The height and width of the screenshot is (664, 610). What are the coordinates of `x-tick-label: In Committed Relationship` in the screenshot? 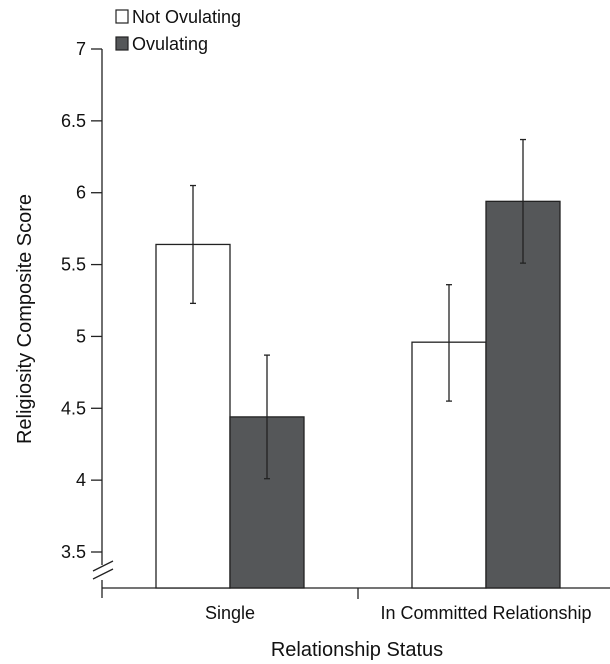 It's located at (485, 613).